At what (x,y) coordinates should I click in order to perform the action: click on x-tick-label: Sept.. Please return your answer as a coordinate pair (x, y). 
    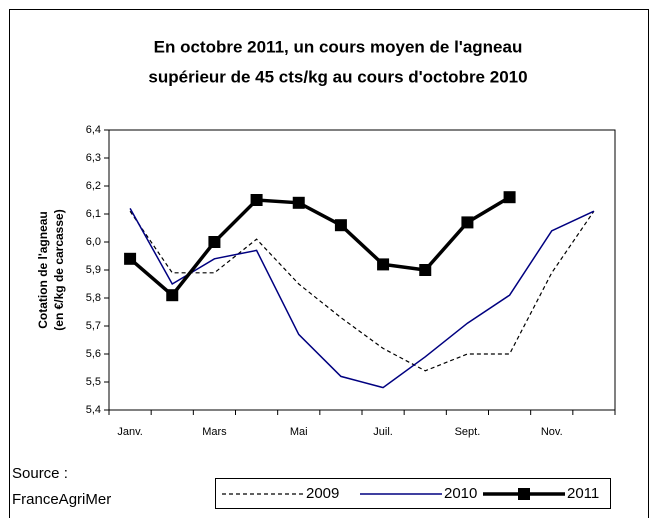
    Looking at the image, I should click on (468, 432).